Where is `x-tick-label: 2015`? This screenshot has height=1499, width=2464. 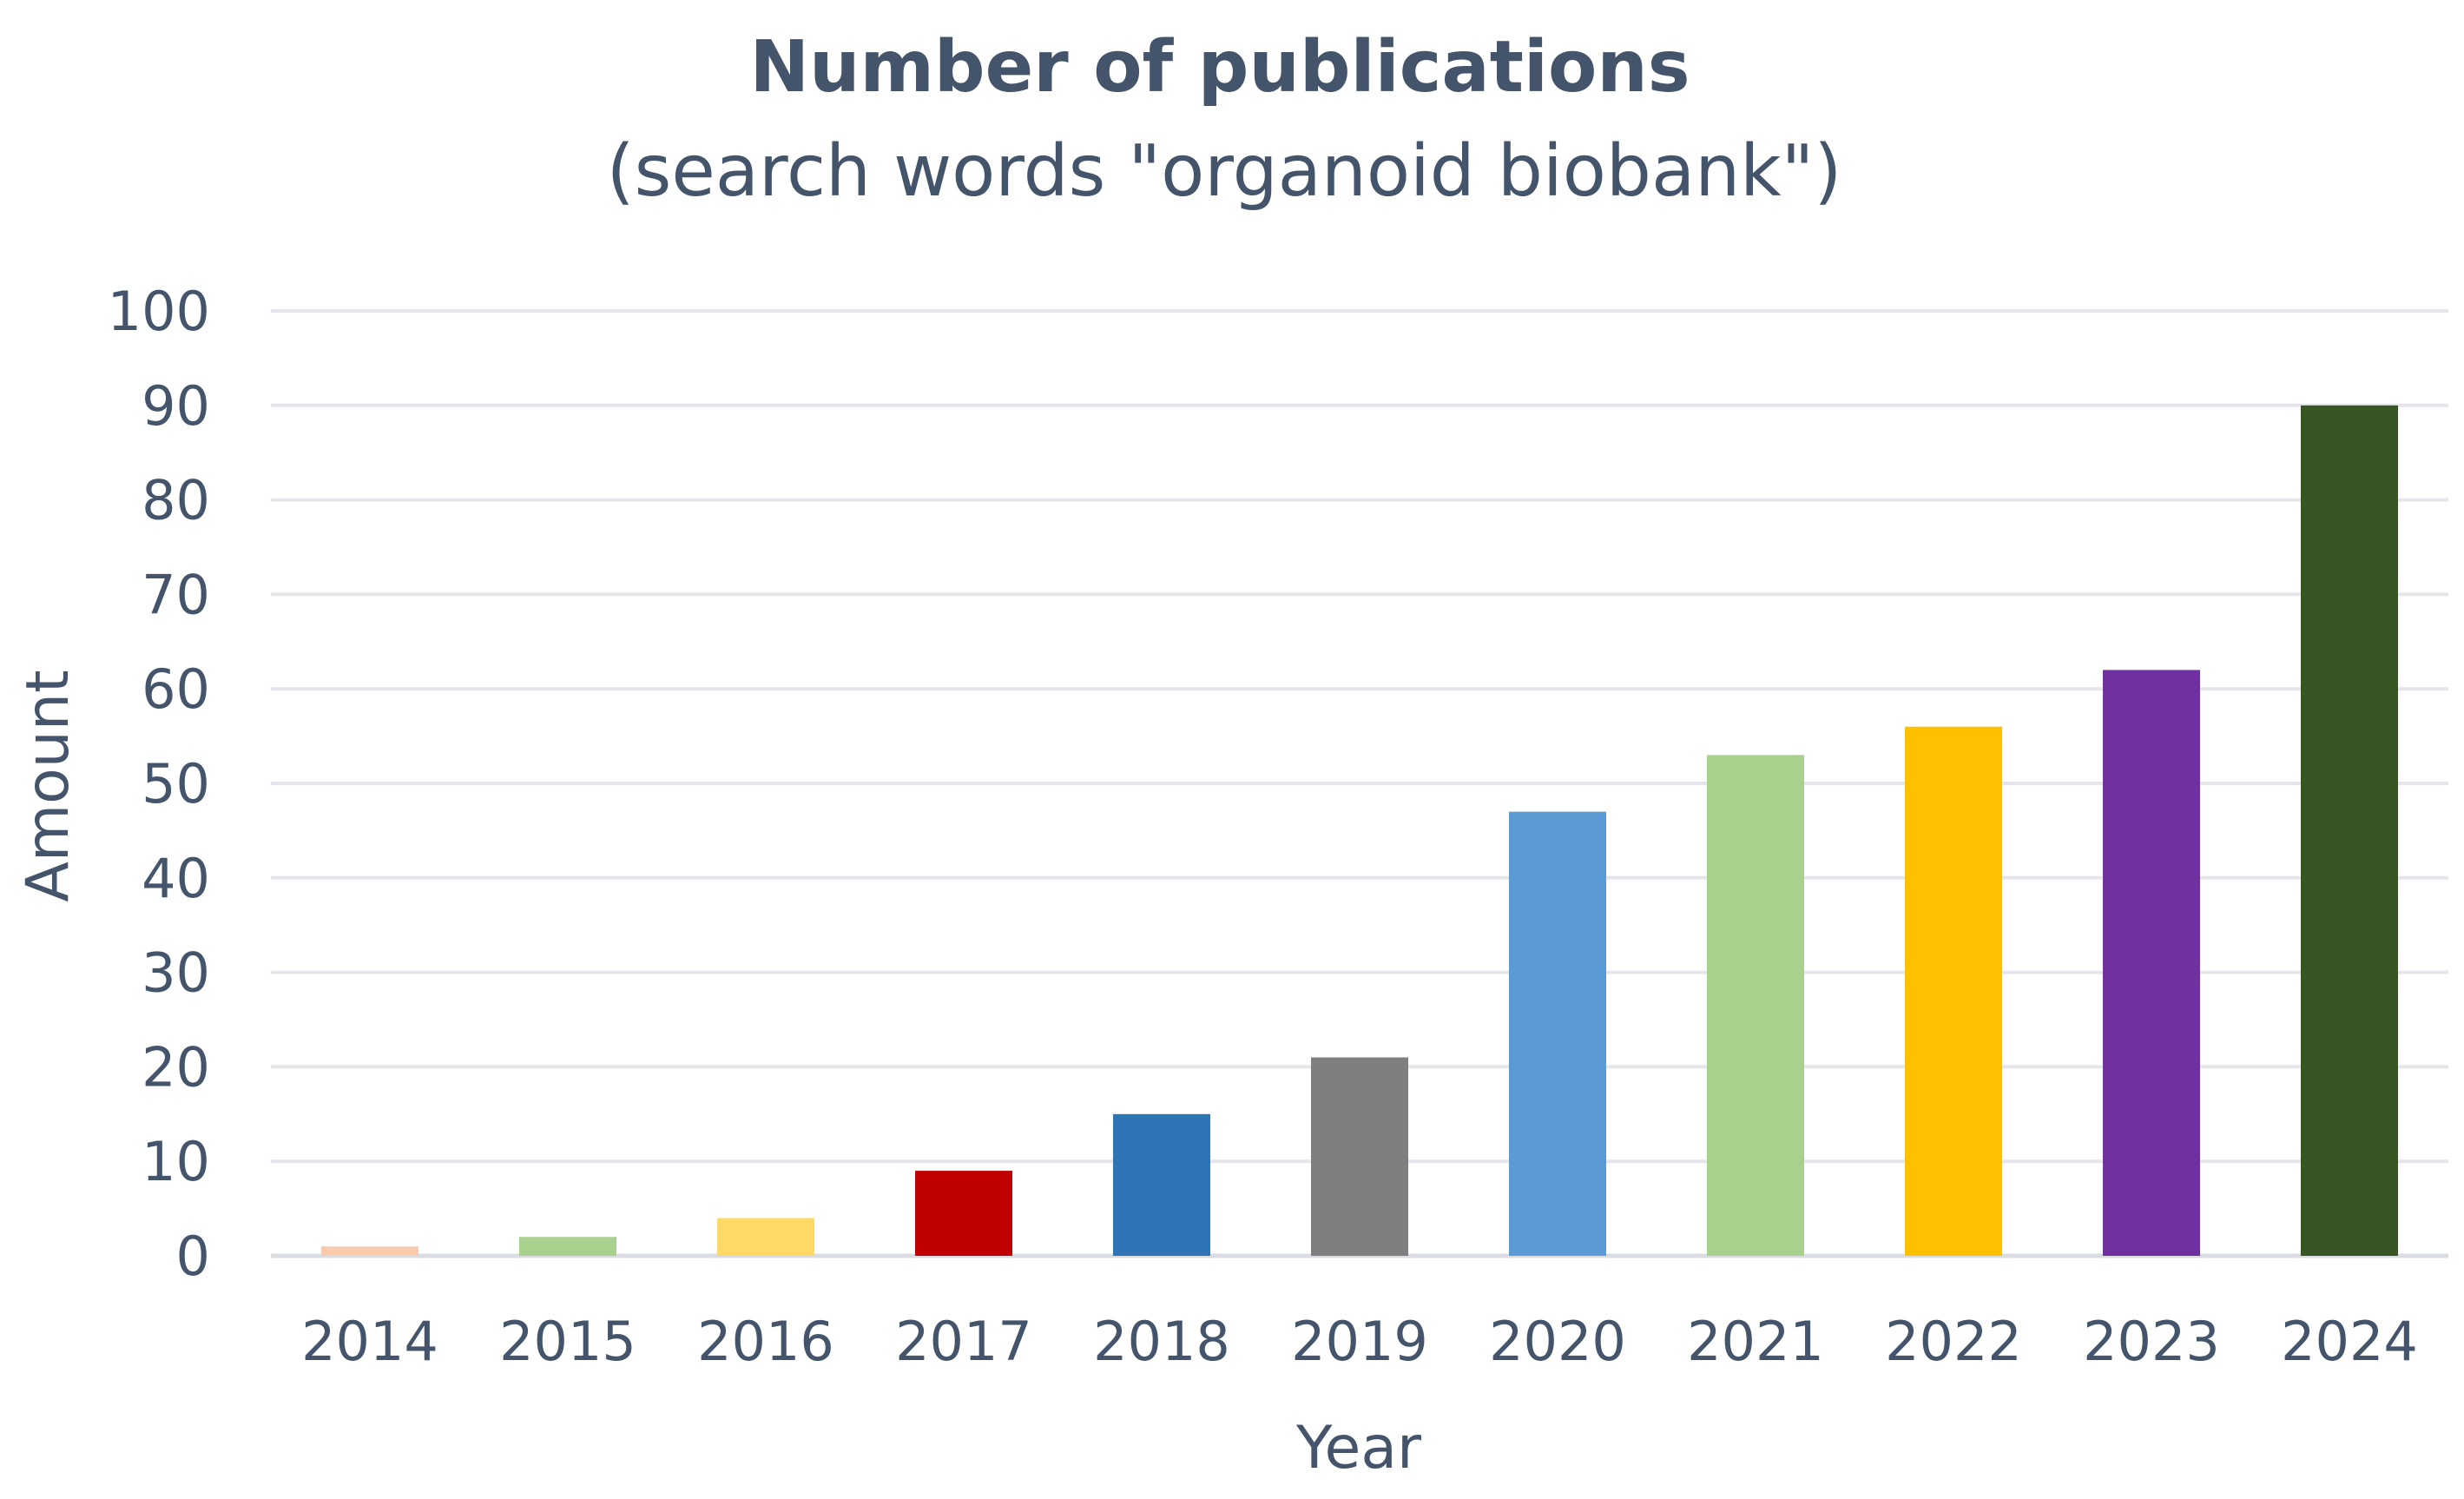 x-tick-label: 2015 is located at coordinates (567, 1341).